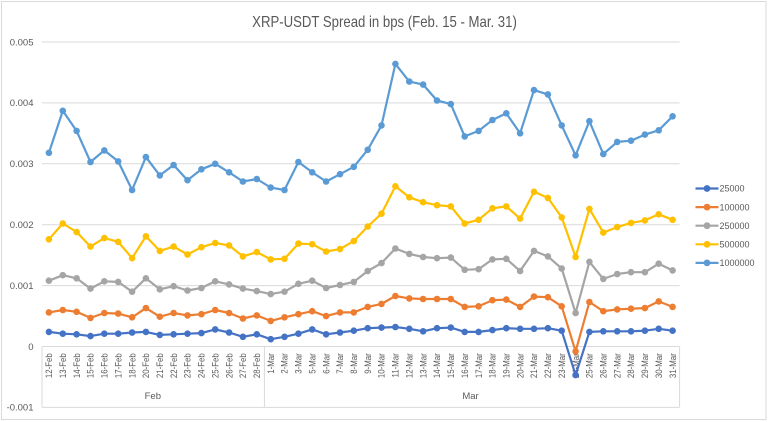 Image resolution: width=768 pixels, height=422 pixels. I want to click on svg-text: 12-Mar, so click(409, 365).